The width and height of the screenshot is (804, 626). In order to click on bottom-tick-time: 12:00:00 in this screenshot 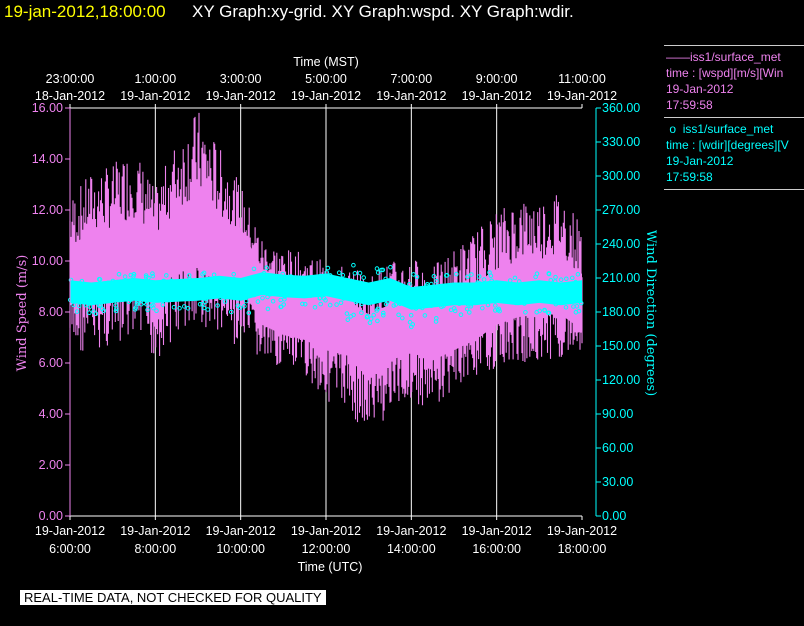, I will do `click(326, 549)`.